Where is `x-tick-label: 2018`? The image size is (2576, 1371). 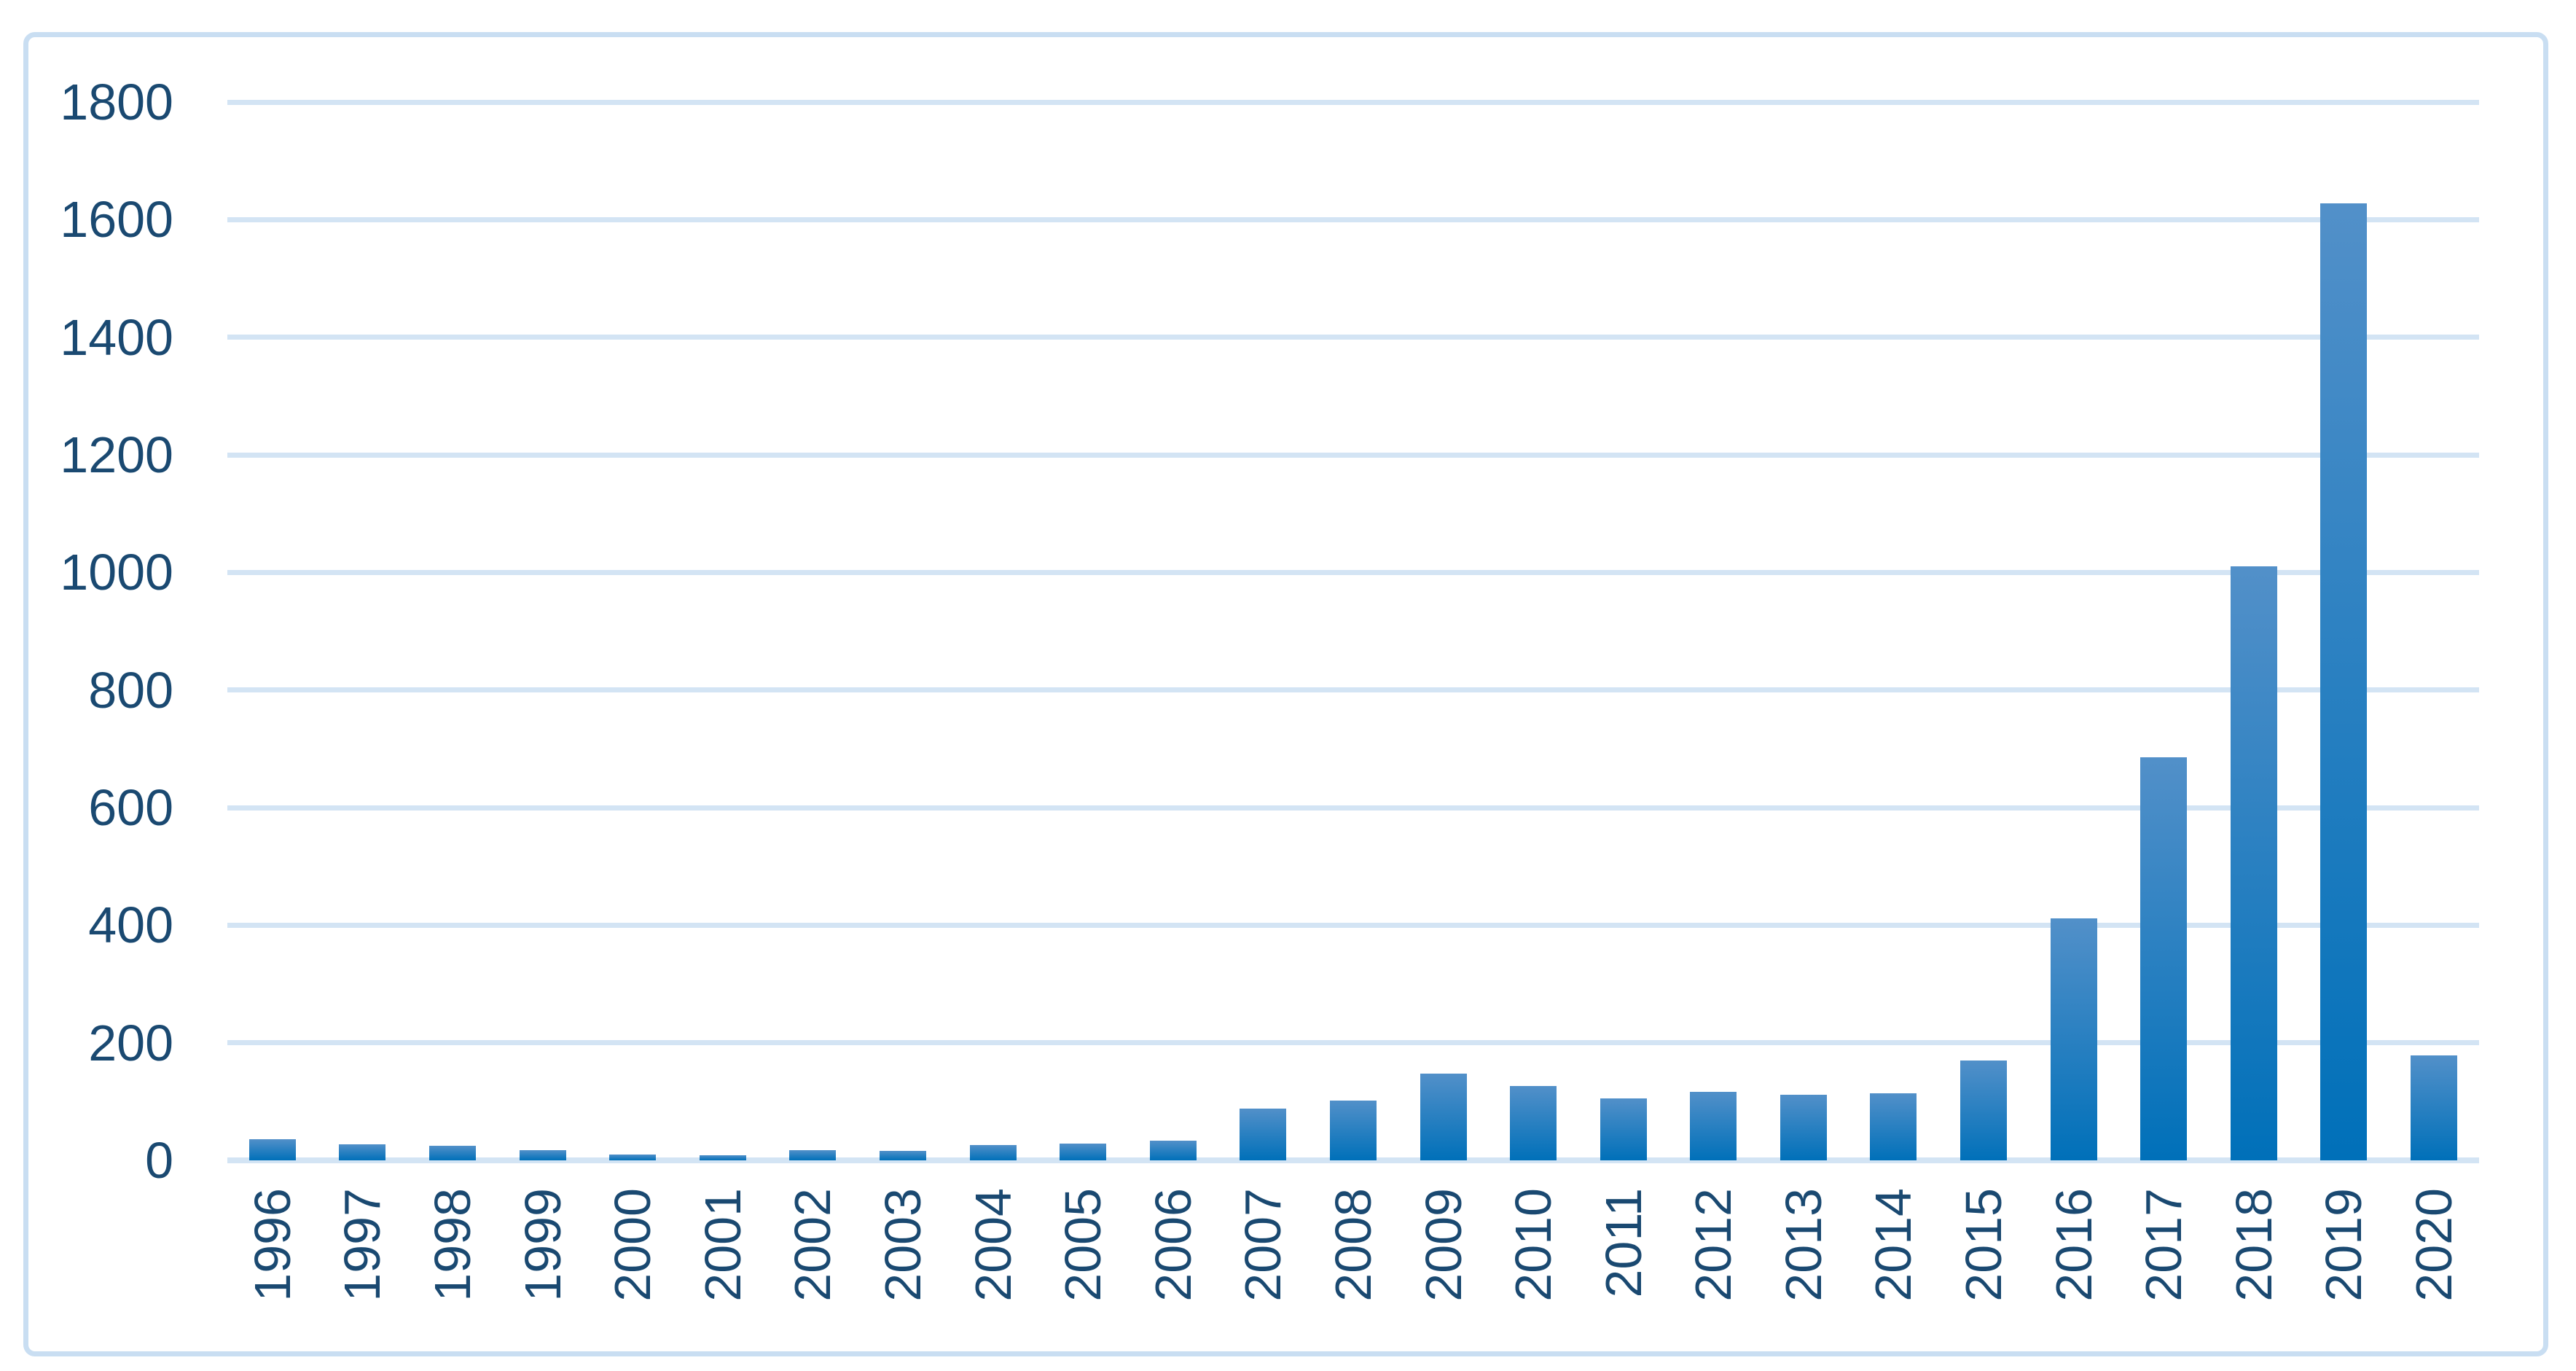 x-tick-label: 2018 is located at coordinates (2253, 1245).